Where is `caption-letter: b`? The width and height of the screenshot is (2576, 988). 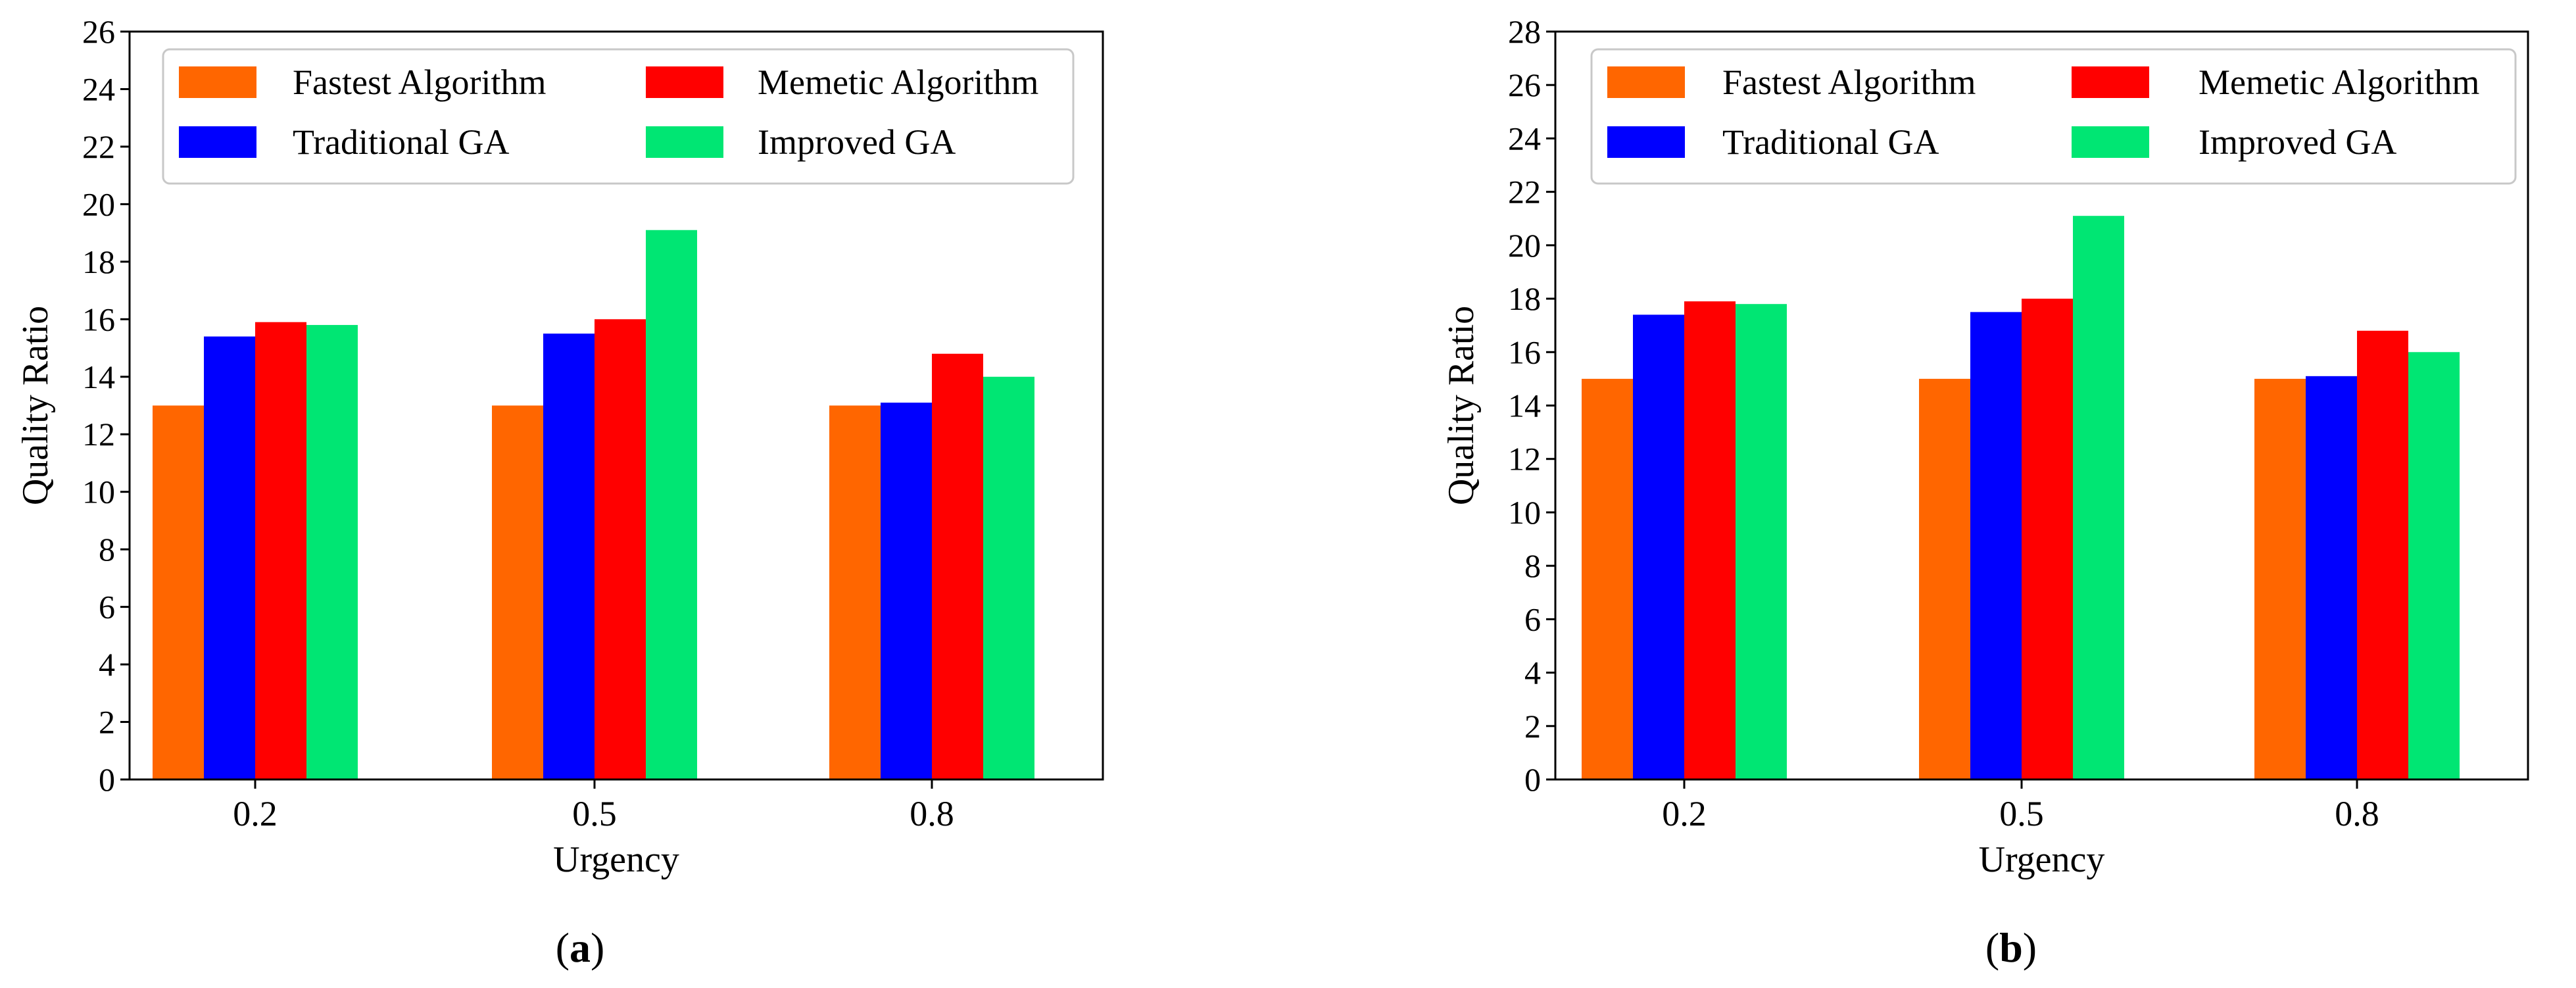 caption-letter: b is located at coordinates (2011, 948).